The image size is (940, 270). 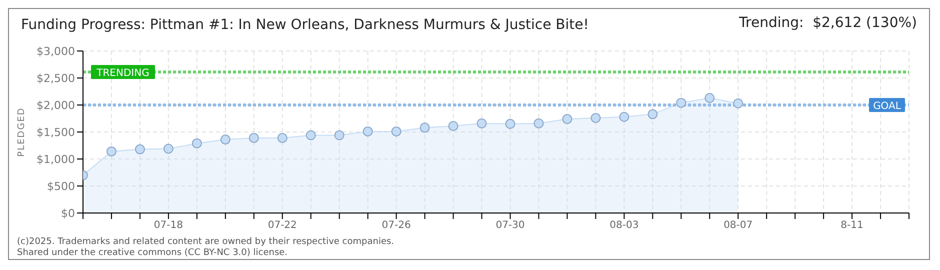 I want to click on x-tick-label: 07-26, so click(x=396, y=226).